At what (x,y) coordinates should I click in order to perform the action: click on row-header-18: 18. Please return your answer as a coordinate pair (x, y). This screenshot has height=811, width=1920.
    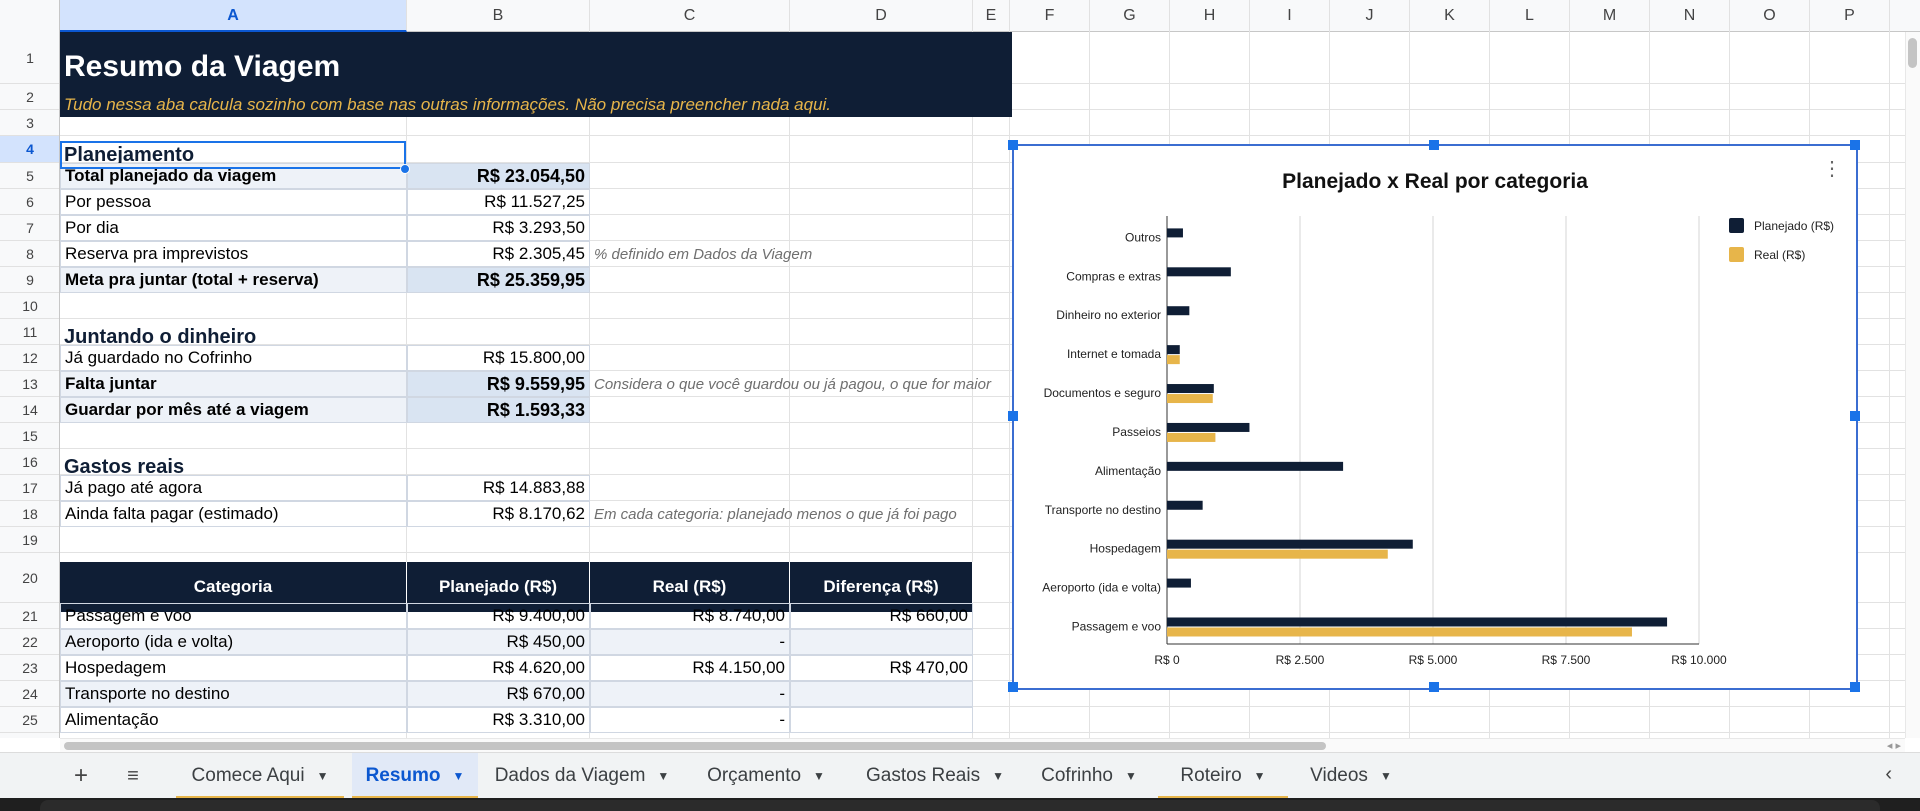
    Looking at the image, I should click on (29, 514).